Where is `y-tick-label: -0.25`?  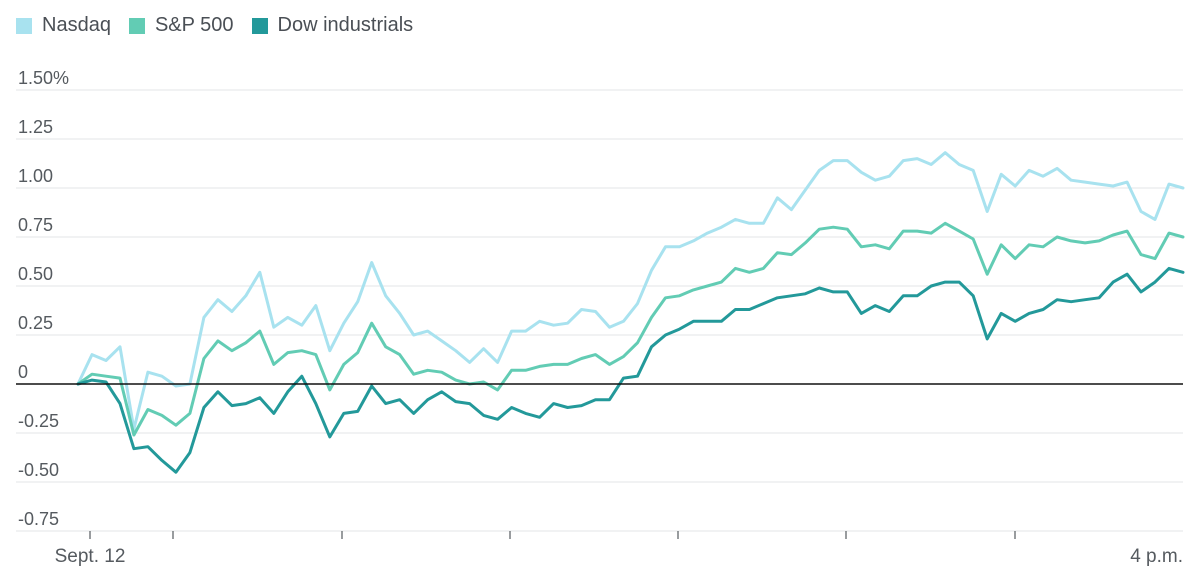 y-tick-label: -0.25 is located at coordinates (38, 421).